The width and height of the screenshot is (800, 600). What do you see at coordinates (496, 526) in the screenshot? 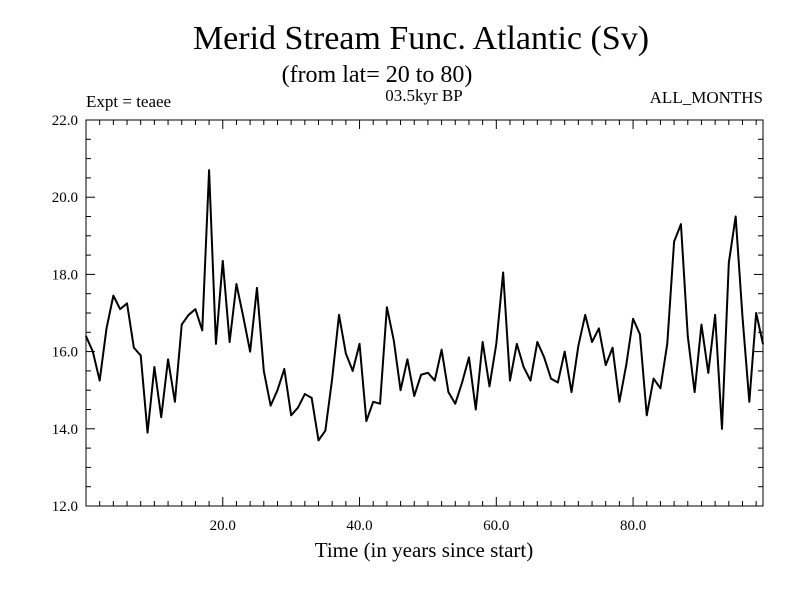
I see `x-tick-label: 60.0` at bounding box center [496, 526].